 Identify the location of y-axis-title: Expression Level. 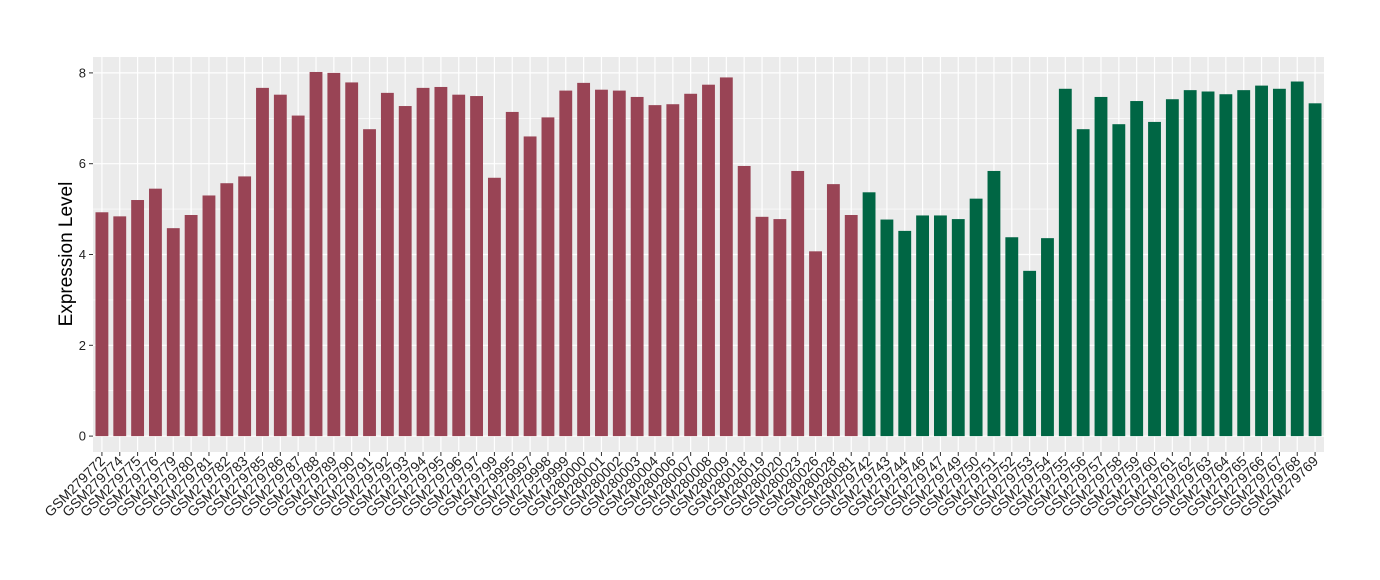
(66, 254).